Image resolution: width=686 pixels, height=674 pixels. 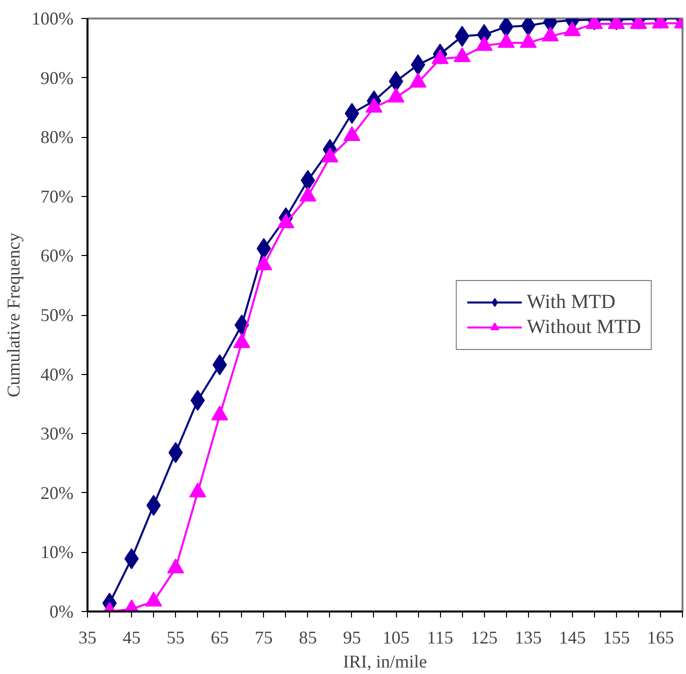 I want to click on x-tick-label: 145, so click(x=572, y=638).